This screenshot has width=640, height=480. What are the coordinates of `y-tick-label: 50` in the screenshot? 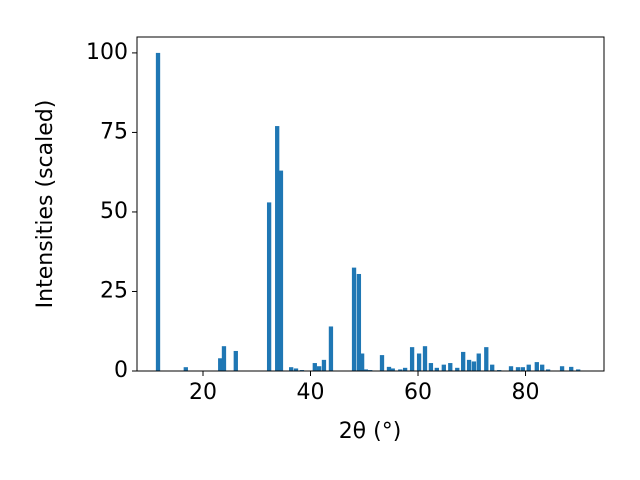 It's located at (114, 211).